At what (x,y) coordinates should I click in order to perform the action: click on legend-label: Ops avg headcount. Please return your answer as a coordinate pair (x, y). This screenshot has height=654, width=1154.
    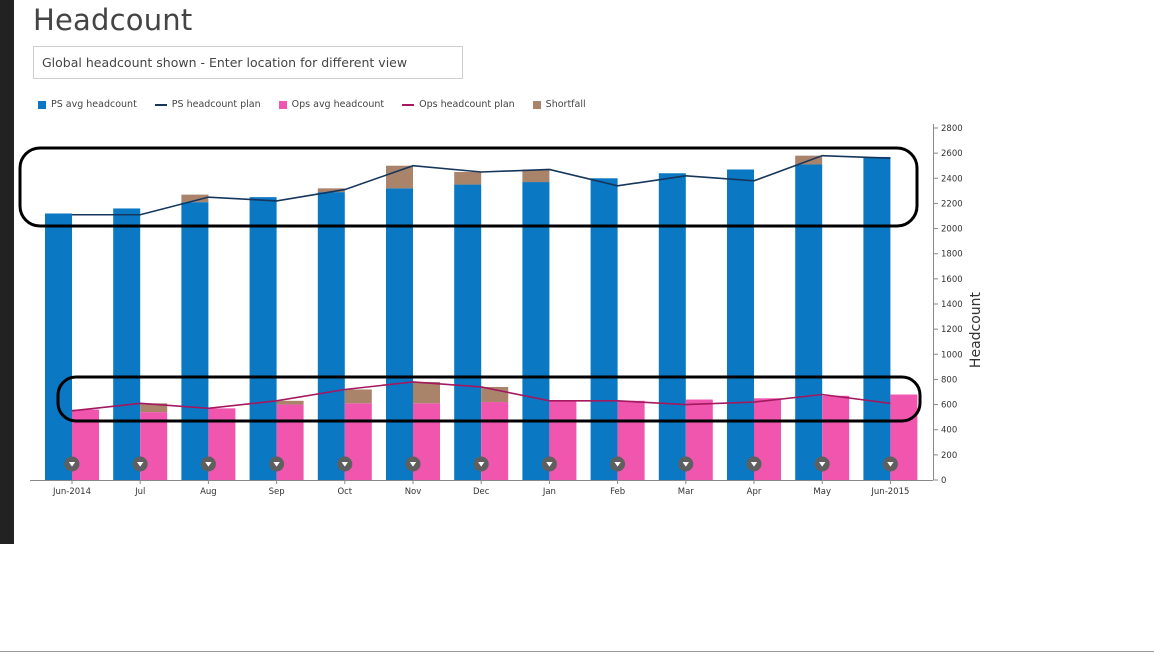
    Looking at the image, I should click on (338, 104).